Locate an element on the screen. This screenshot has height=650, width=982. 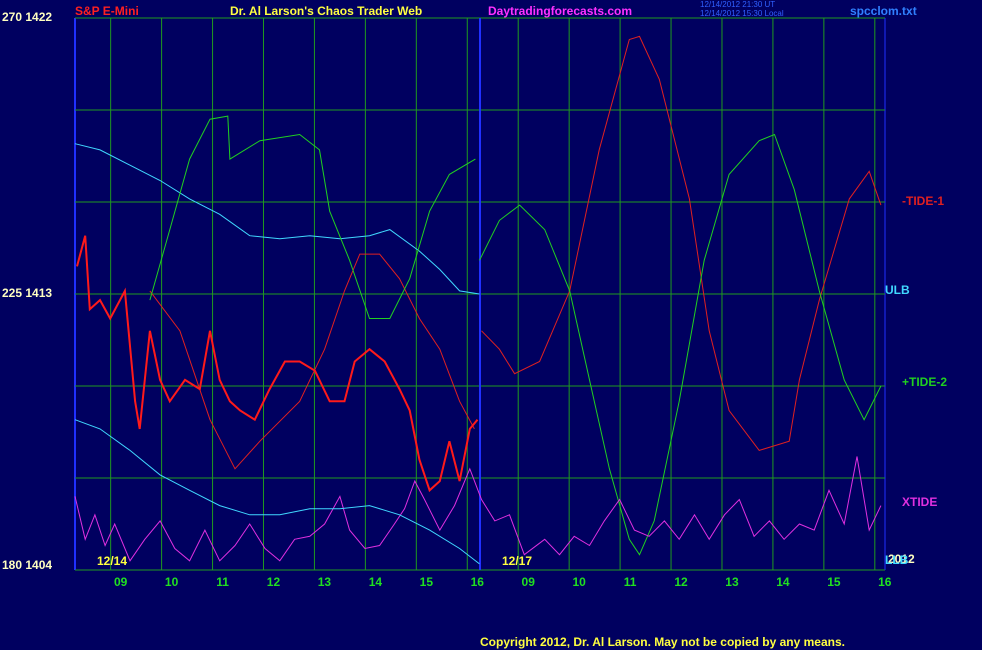
day-label: 12/17 is located at coordinates (517, 561).